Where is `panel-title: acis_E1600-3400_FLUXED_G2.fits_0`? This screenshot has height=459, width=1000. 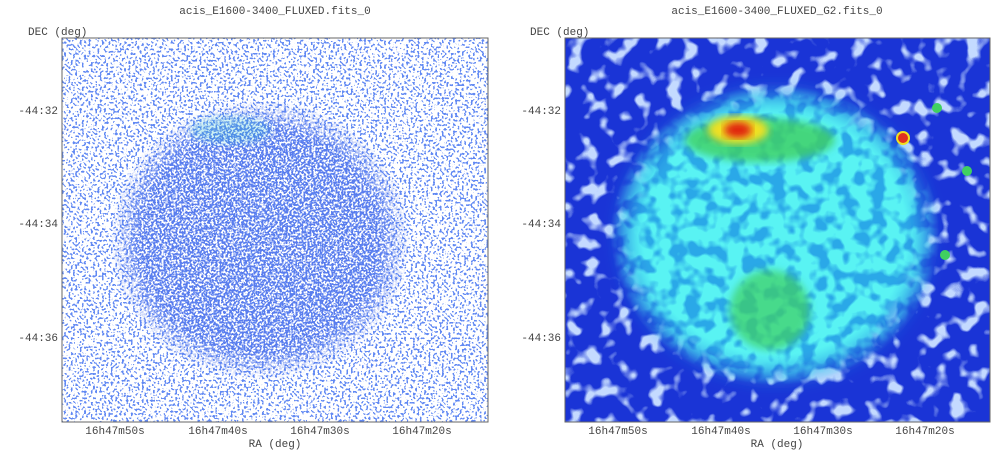
panel-title: acis_E1600-3400_FLUXED_G2.fits_0 is located at coordinates (776, 12).